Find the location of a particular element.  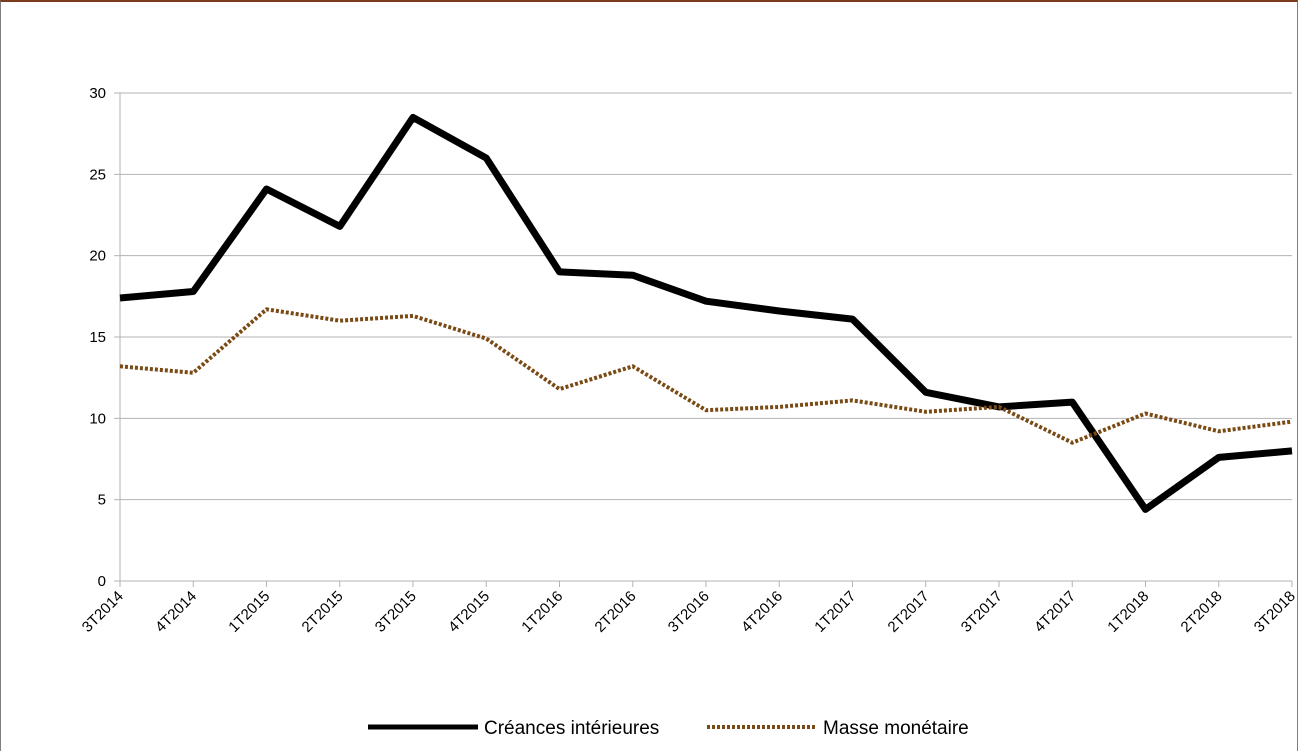

x-tick-label: 3T2016 is located at coordinates (689, 612).